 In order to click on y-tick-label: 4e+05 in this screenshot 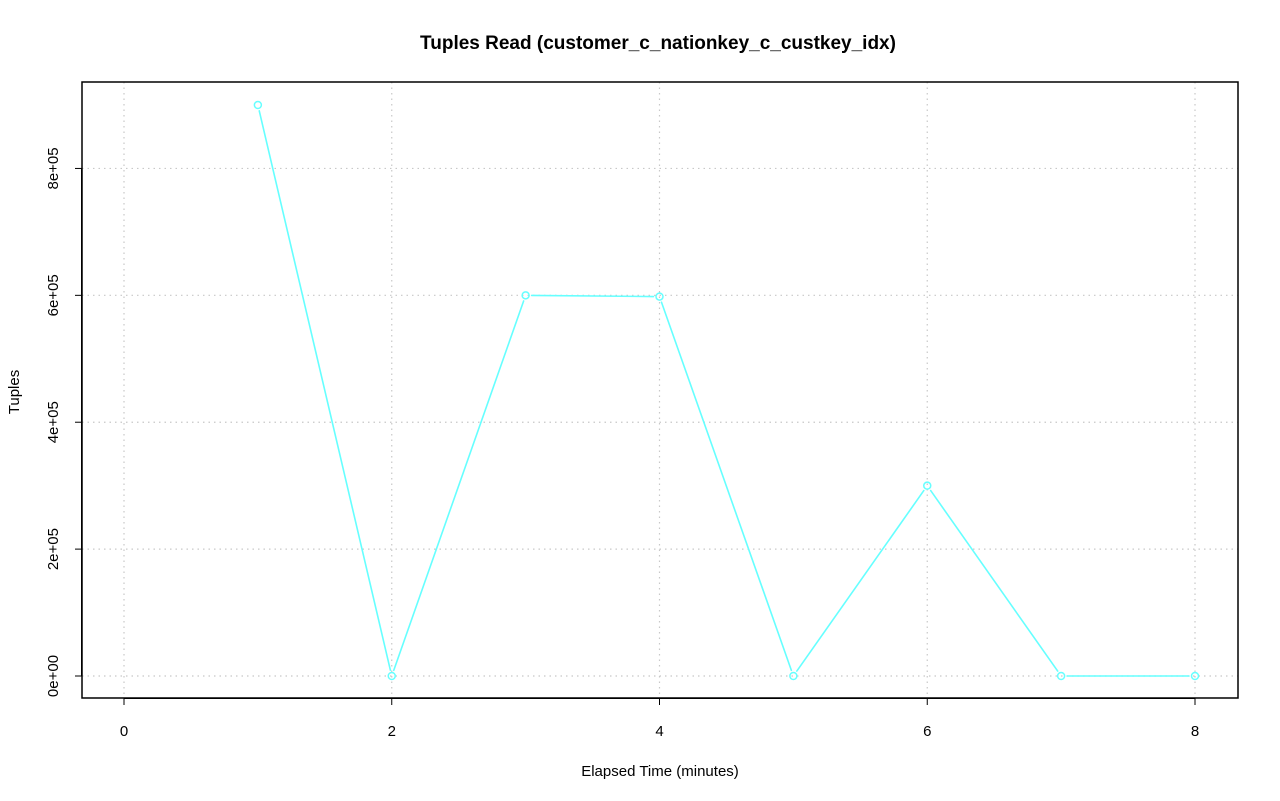, I will do `click(53, 422)`.